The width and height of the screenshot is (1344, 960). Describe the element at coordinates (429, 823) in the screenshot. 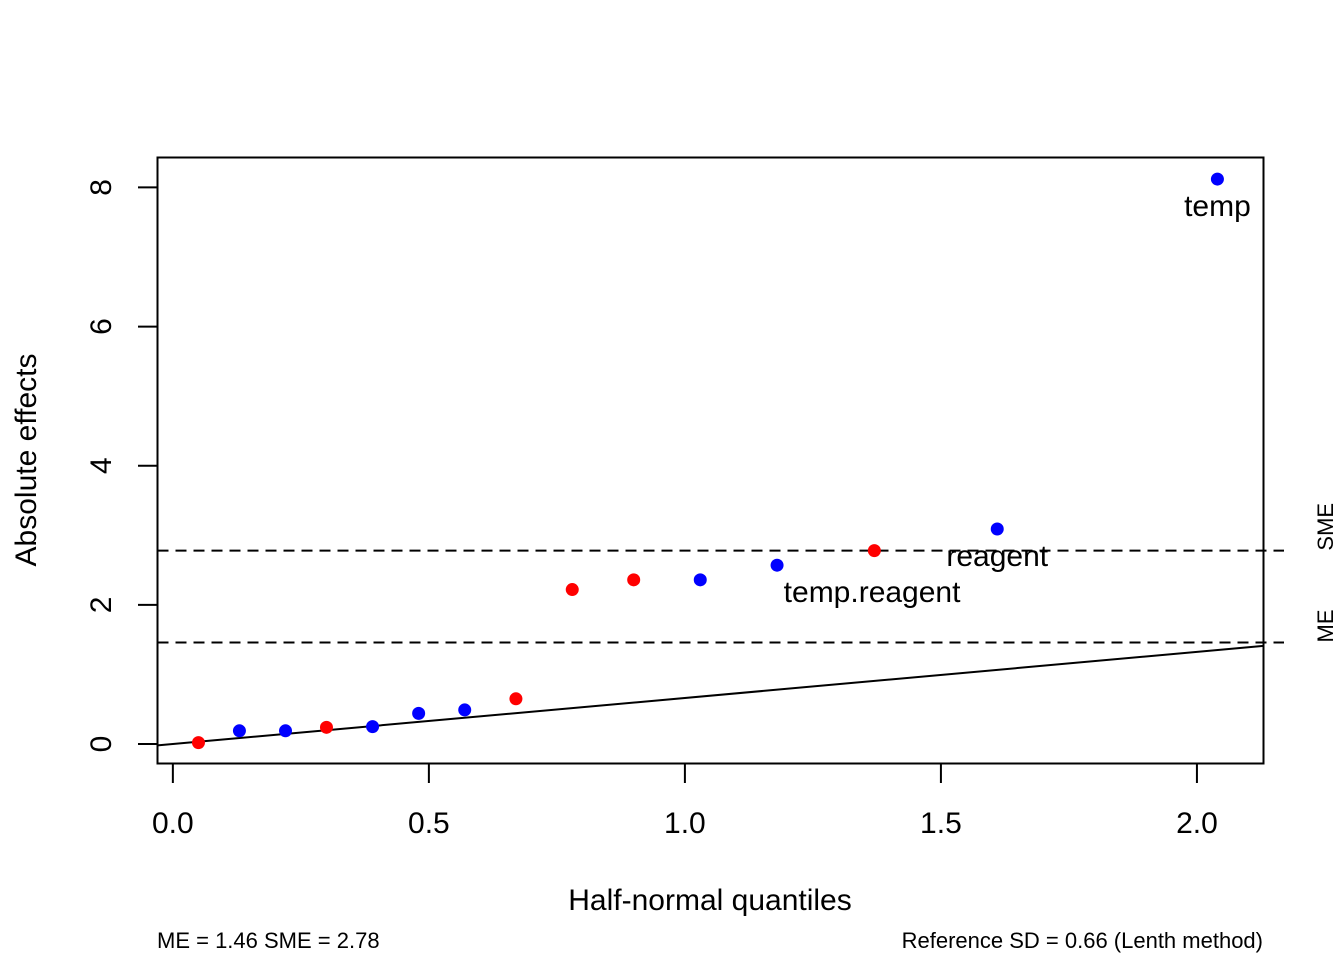

I see `x-tick-label: 0.5` at that location.